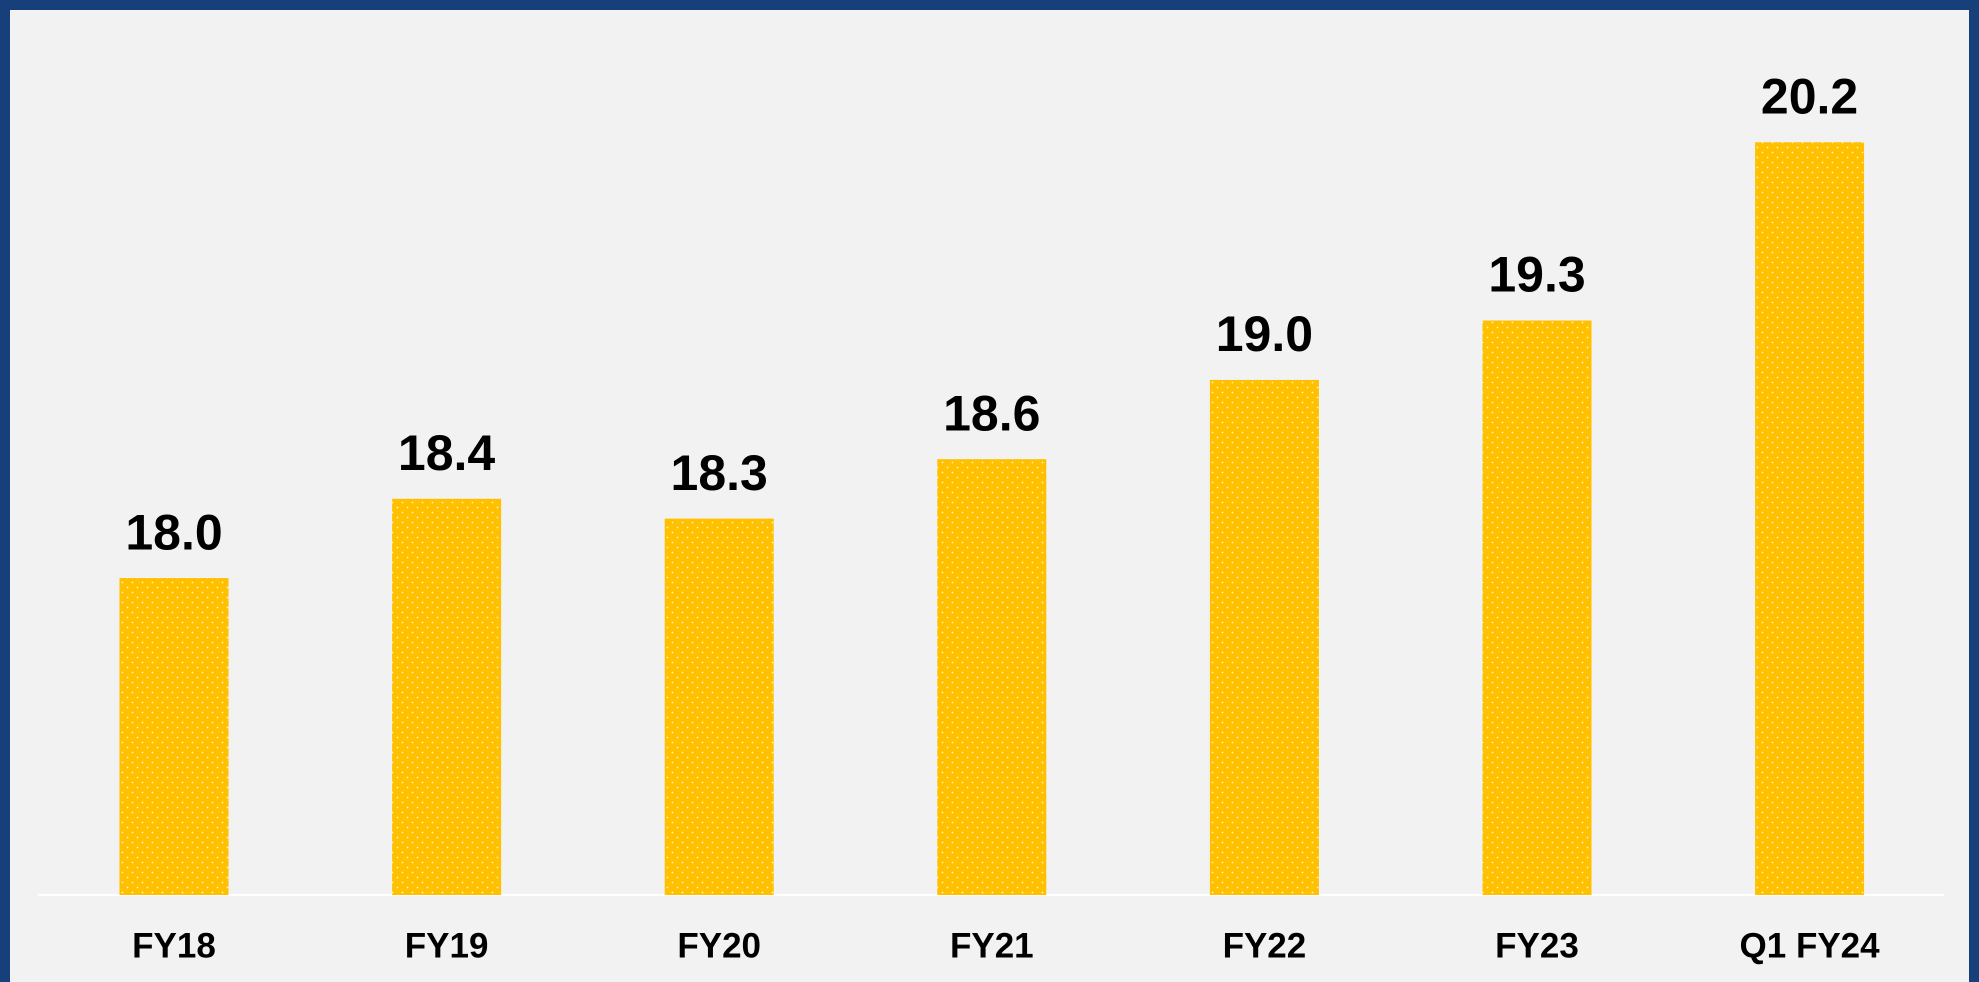  Describe the element at coordinates (1536, 275) in the screenshot. I see `value-label: 19.3` at that location.